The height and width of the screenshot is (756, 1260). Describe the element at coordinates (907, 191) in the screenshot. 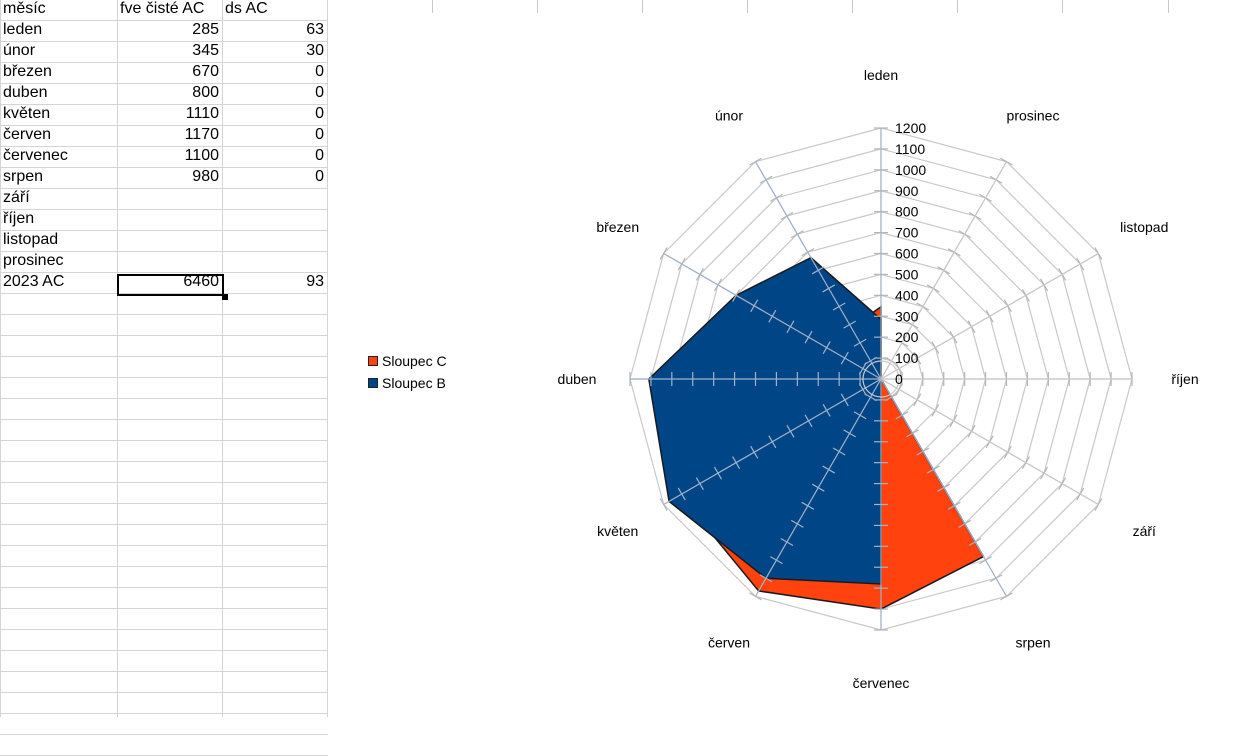

I see `radial-tick-label: 900` at that location.